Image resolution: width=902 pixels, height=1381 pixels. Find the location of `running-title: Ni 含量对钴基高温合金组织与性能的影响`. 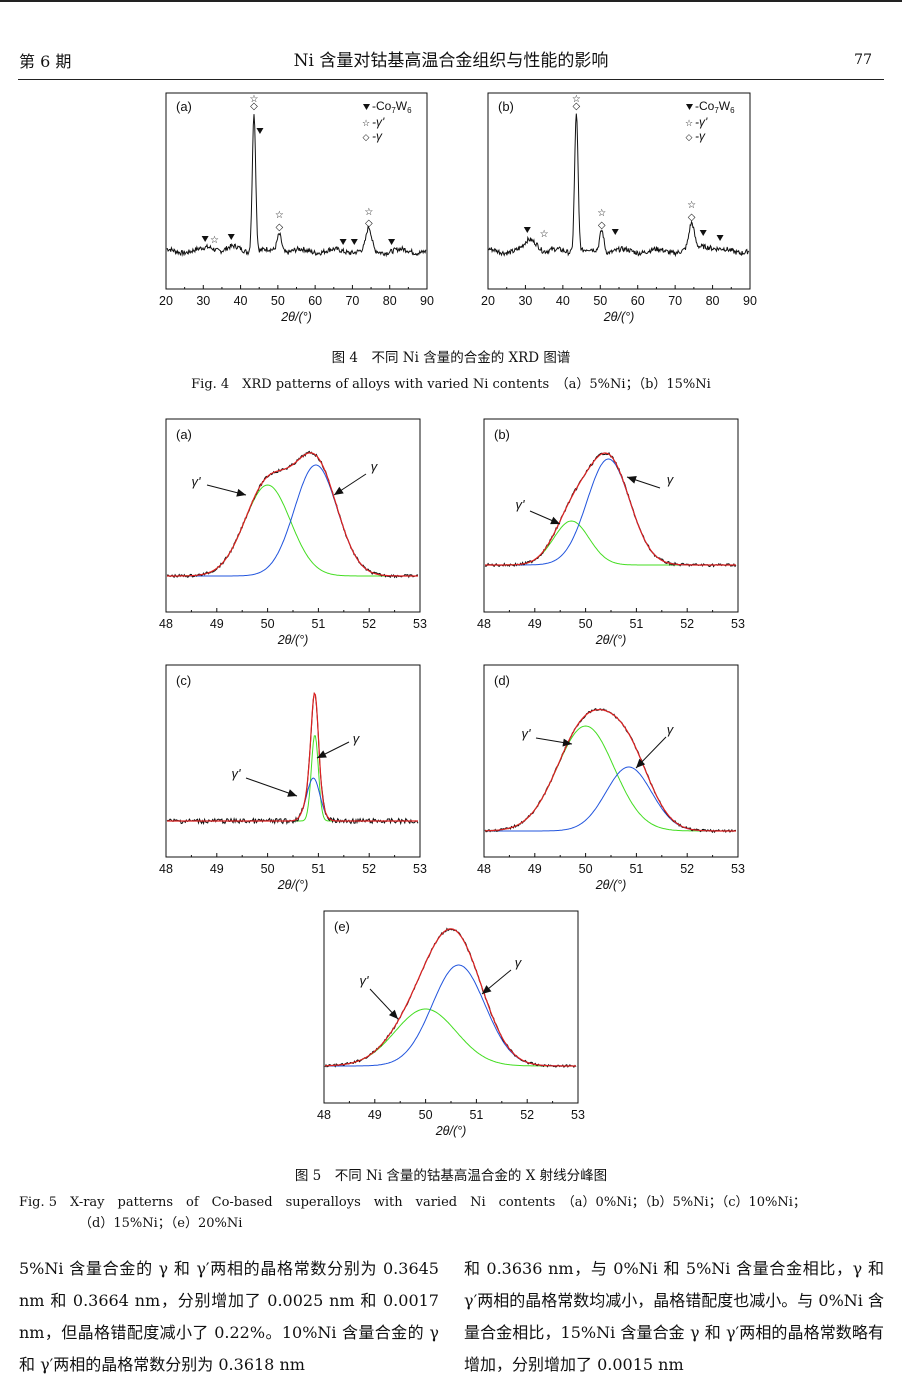

running-title: Ni 含量对钴基高温合金组织与性能的影响 is located at coordinates (451, 61).